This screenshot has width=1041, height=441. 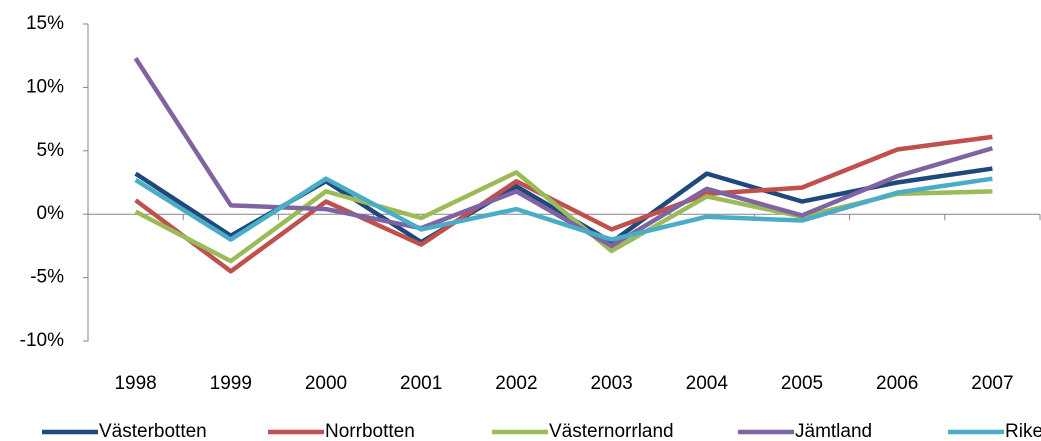 I want to click on x-tick-label: 1998, so click(x=135, y=383).